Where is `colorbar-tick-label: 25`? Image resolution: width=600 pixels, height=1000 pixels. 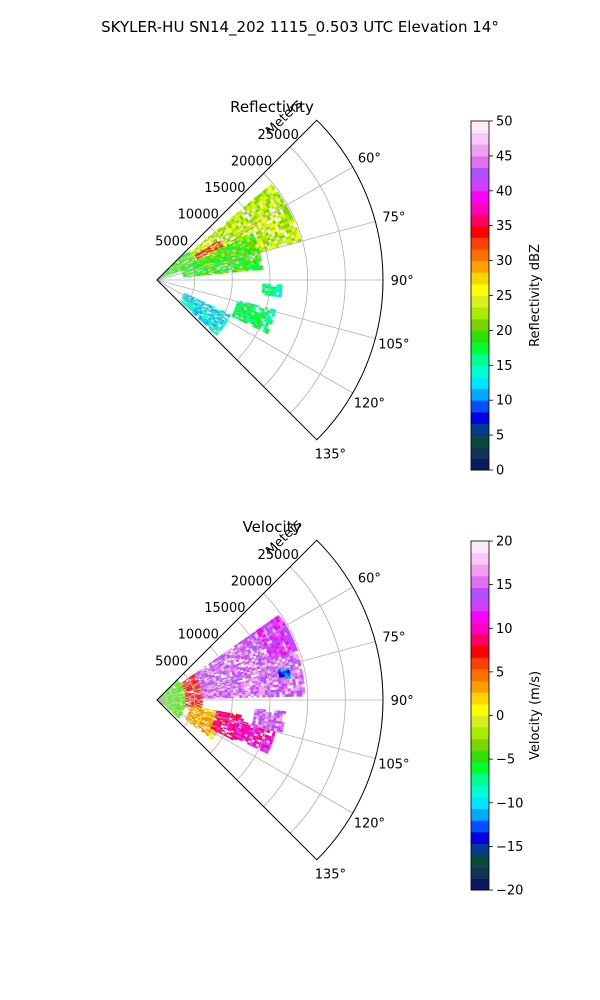
colorbar-tick-label: 25 is located at coordinates (504, 296).